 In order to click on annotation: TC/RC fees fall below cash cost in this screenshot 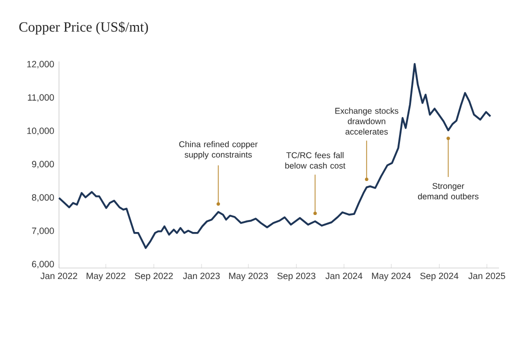, I will do `click(315, 160)`.